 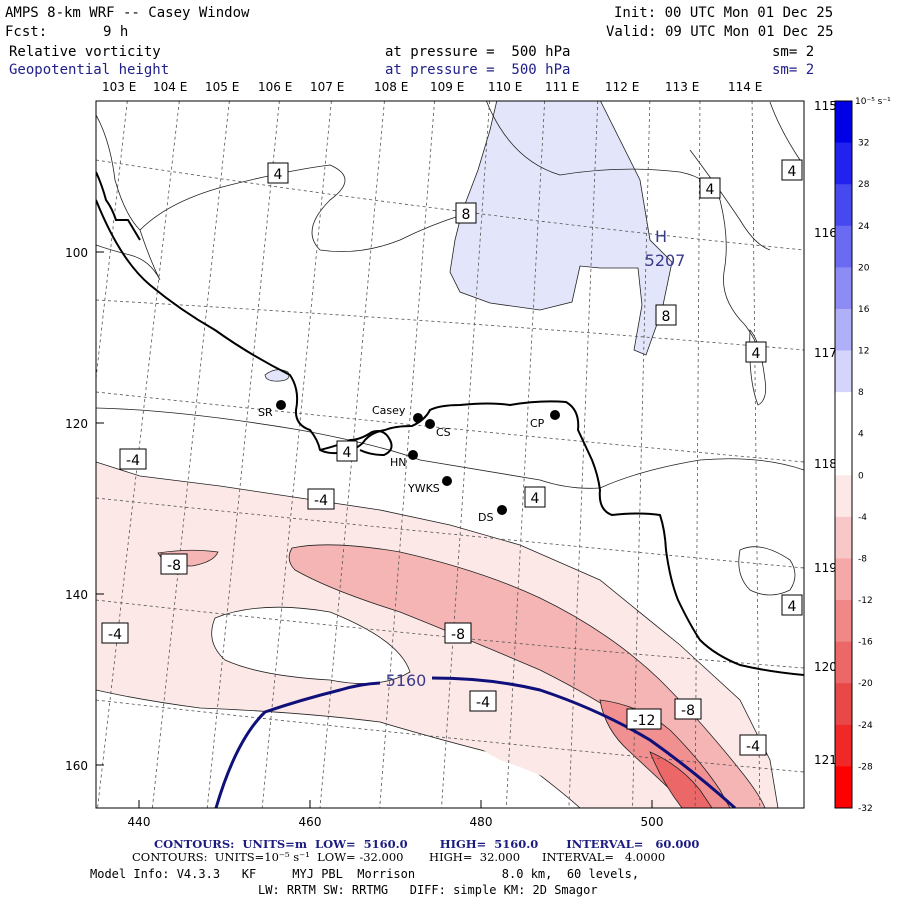 I want to click on geopotential-height-contour, so click(x=297, y=744).